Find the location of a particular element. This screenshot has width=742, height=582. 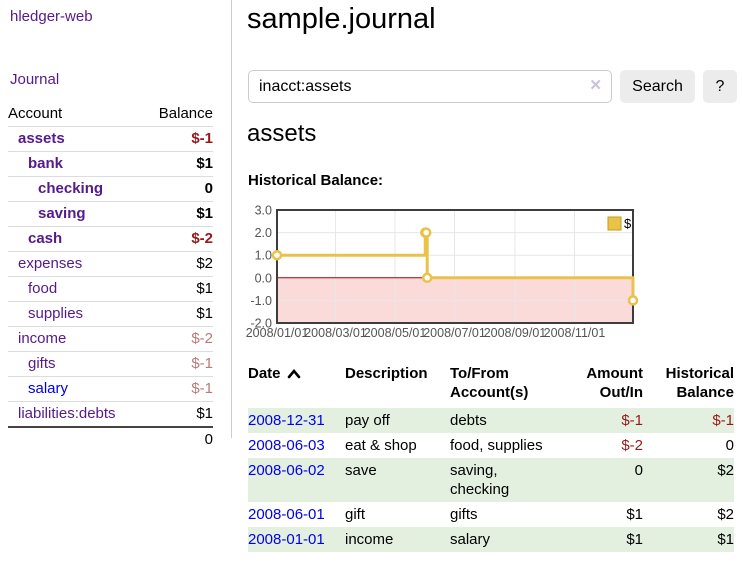

search-input is located at coordinates (430, 86).